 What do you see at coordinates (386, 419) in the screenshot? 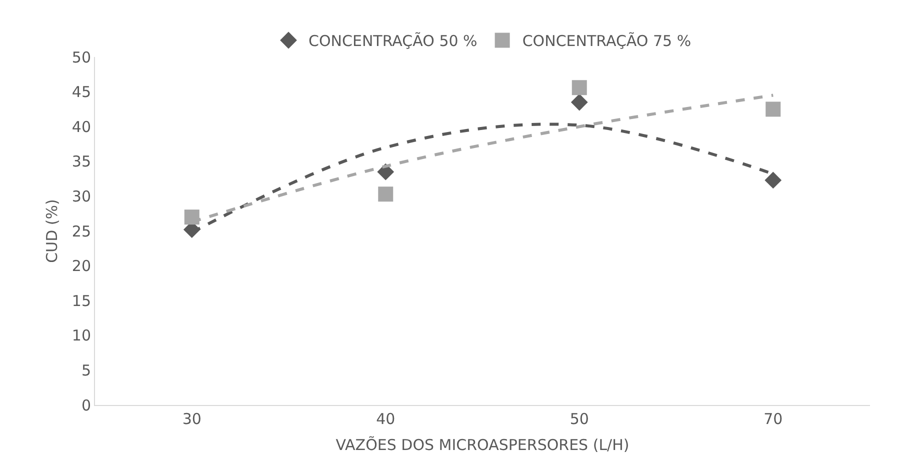
I see `x-tick-label: 40` at bounding box center [386, 419].